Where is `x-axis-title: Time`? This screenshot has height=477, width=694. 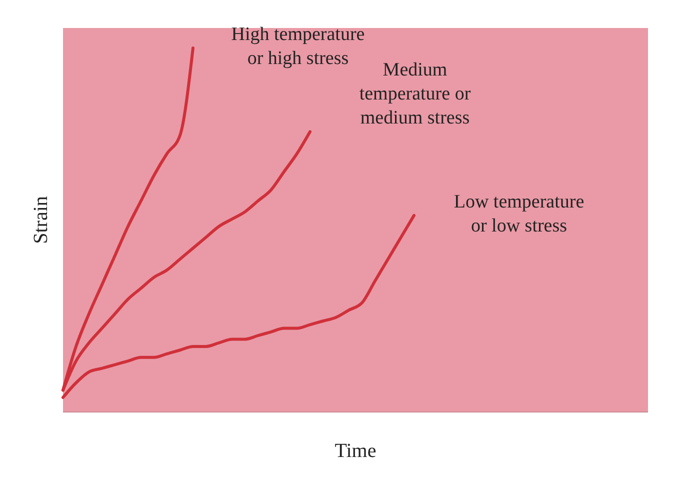
x-axis-title: Time is located at coordinates (355, 451).